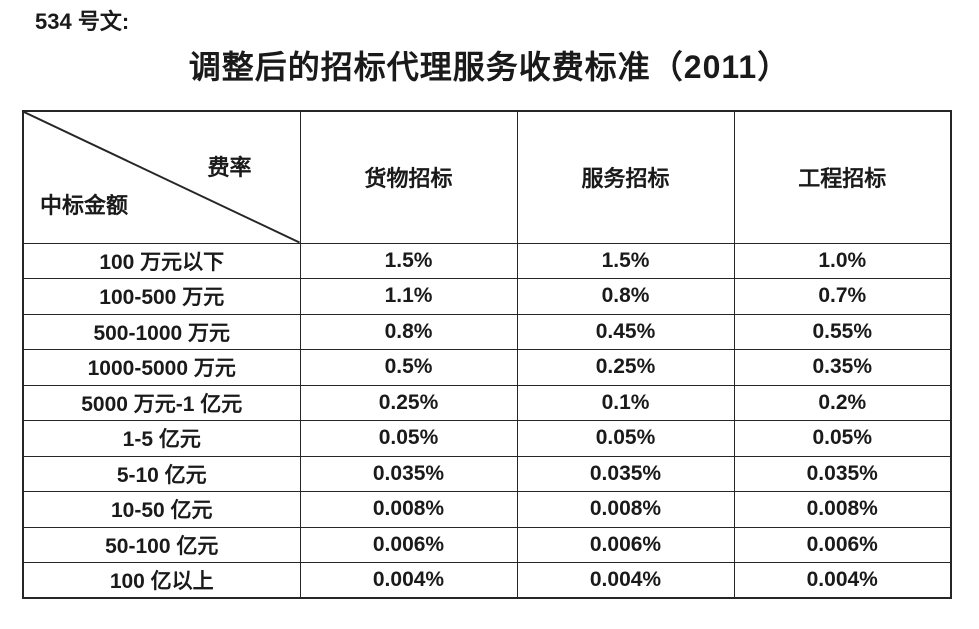 The height and width of the screenshot is (629, 979). I want to click on column-header-services: 服务招标, so click(625, 177).